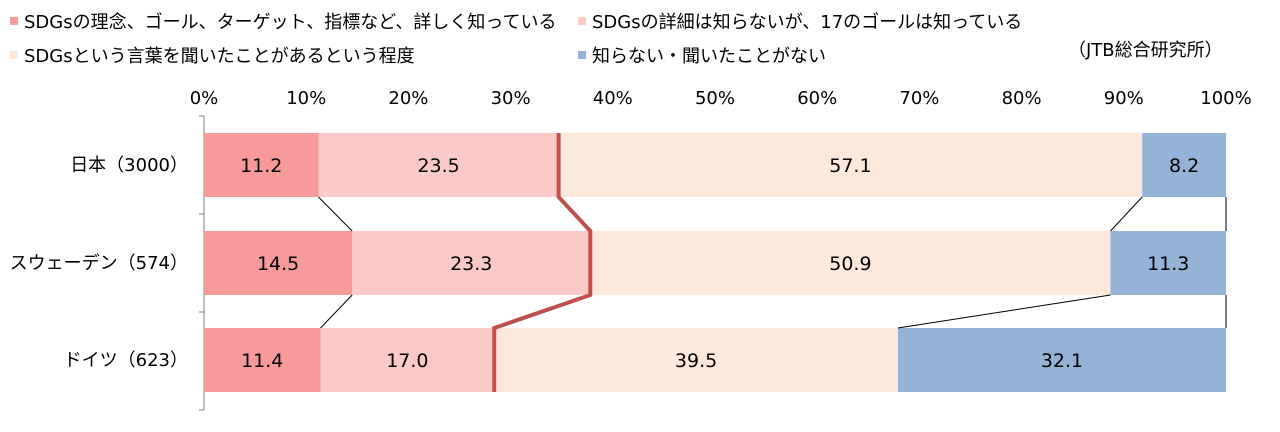 The width and height of the screenshot is (1280, 432). Describe the element at coordinates (715, 98) in the screenshot. I see `x-tick-label: 50%` at that location.